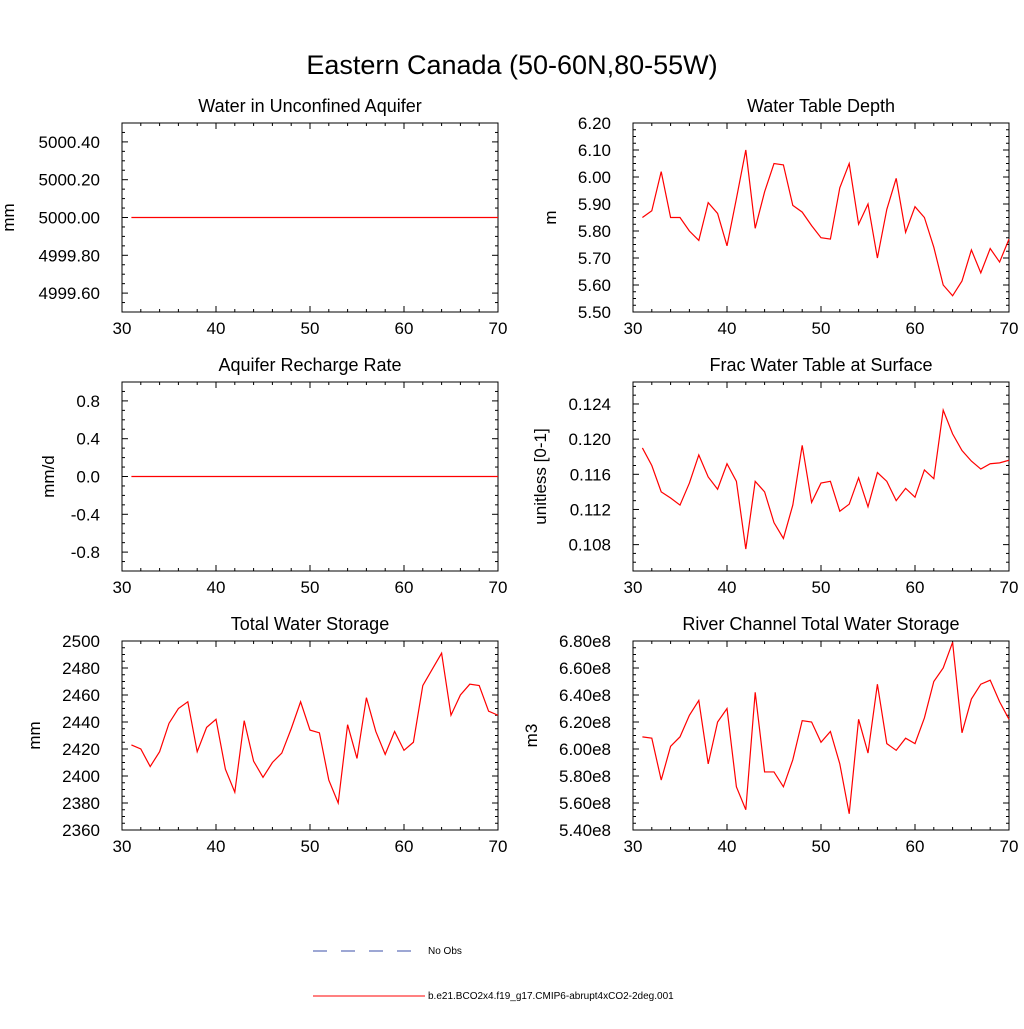  I want to click on y-tick-label: 4999.60, so click(69, 293).